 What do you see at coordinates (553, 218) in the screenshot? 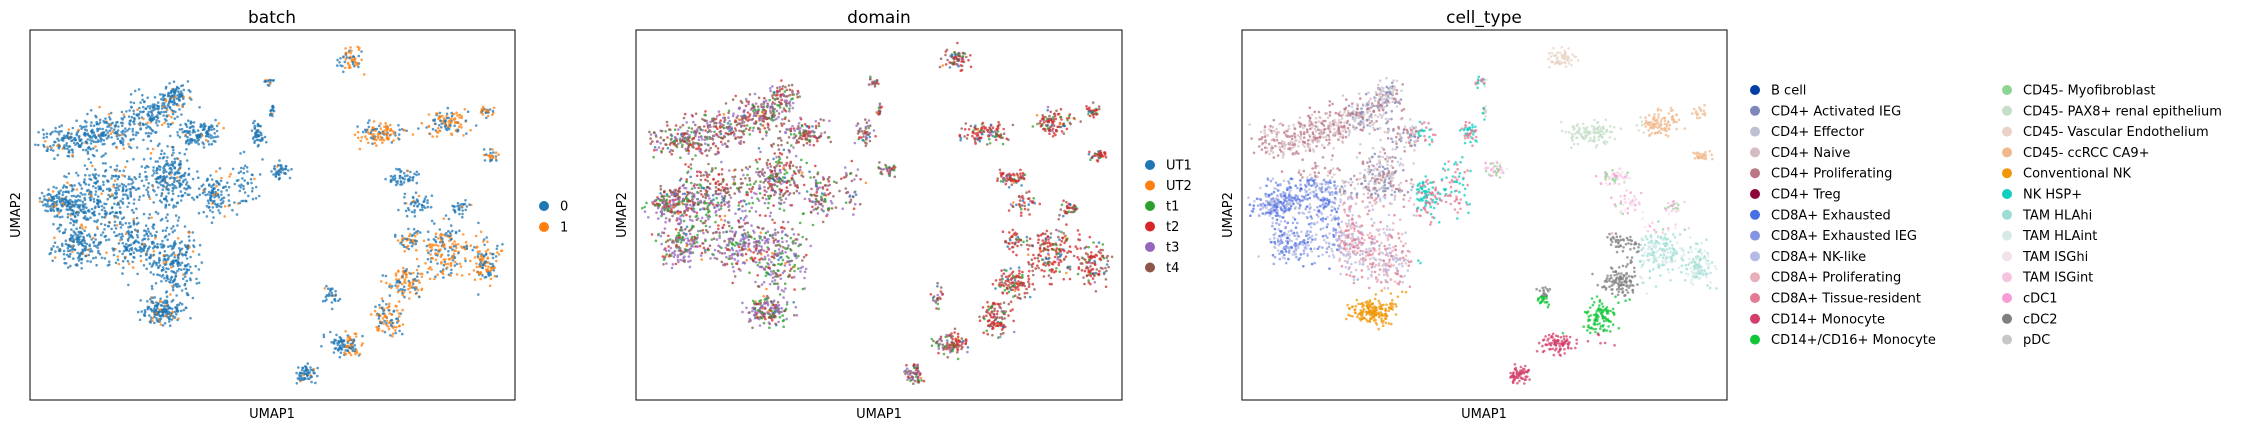
I see `legend: 01` at bounding box center [553, 218].